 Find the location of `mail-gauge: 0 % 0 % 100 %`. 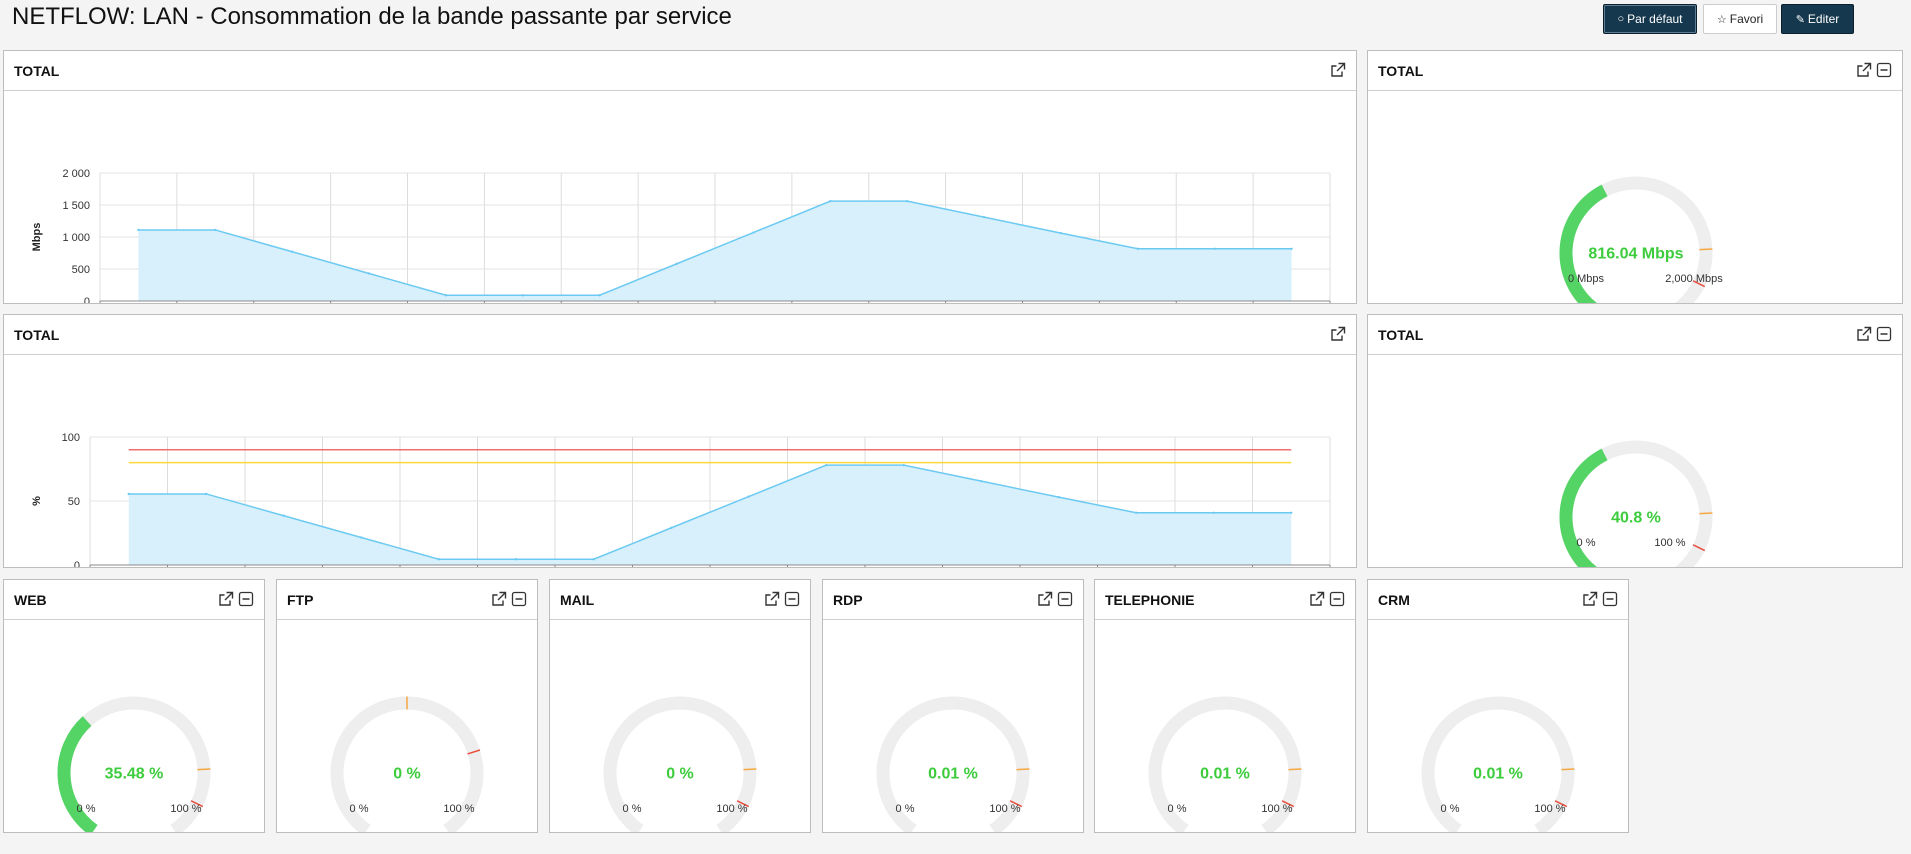

mail-gauge: 0 % 0 % 100 % is located at coordinates (680, 764).